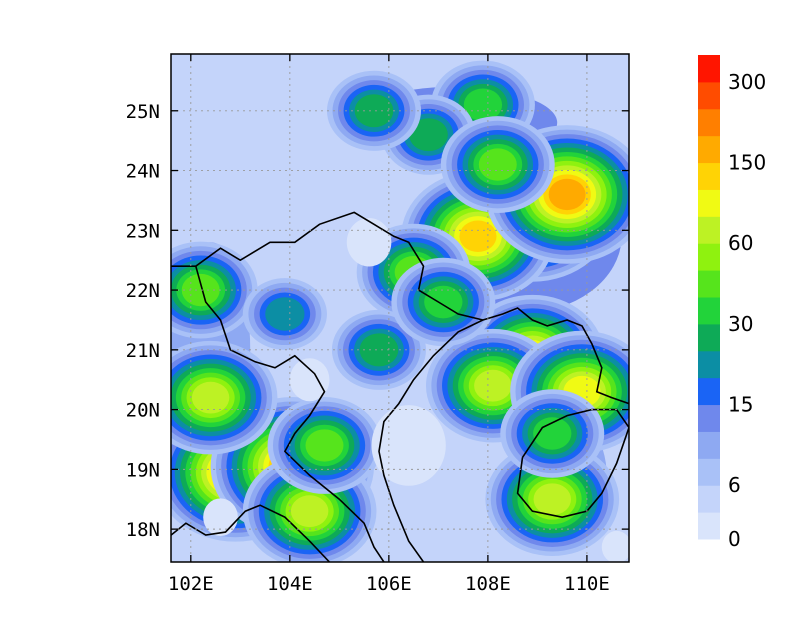 The height and width of the screenshot is (618, 800). Describe the element at coordinates (732, 303) in the screenshot. I see `colorbar: 0 6 15 30 60 150 300` at that location.